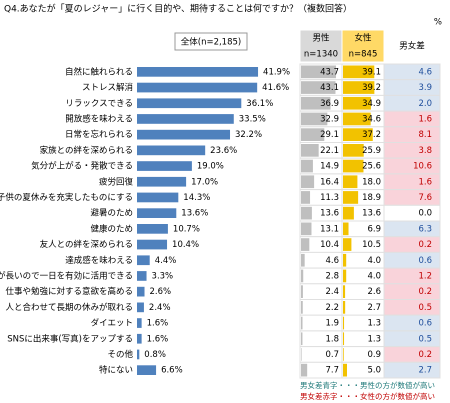  I want to click on cell-value: 29.1, so click(329, 135).